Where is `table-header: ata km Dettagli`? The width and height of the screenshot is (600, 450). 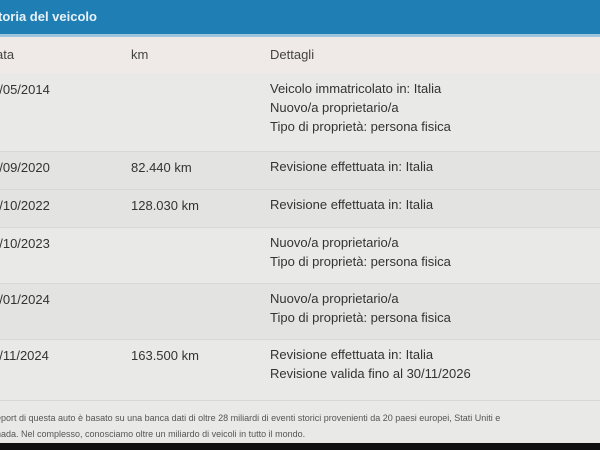
table-header: ata km Dettagli is located at coordinates (300, 55).